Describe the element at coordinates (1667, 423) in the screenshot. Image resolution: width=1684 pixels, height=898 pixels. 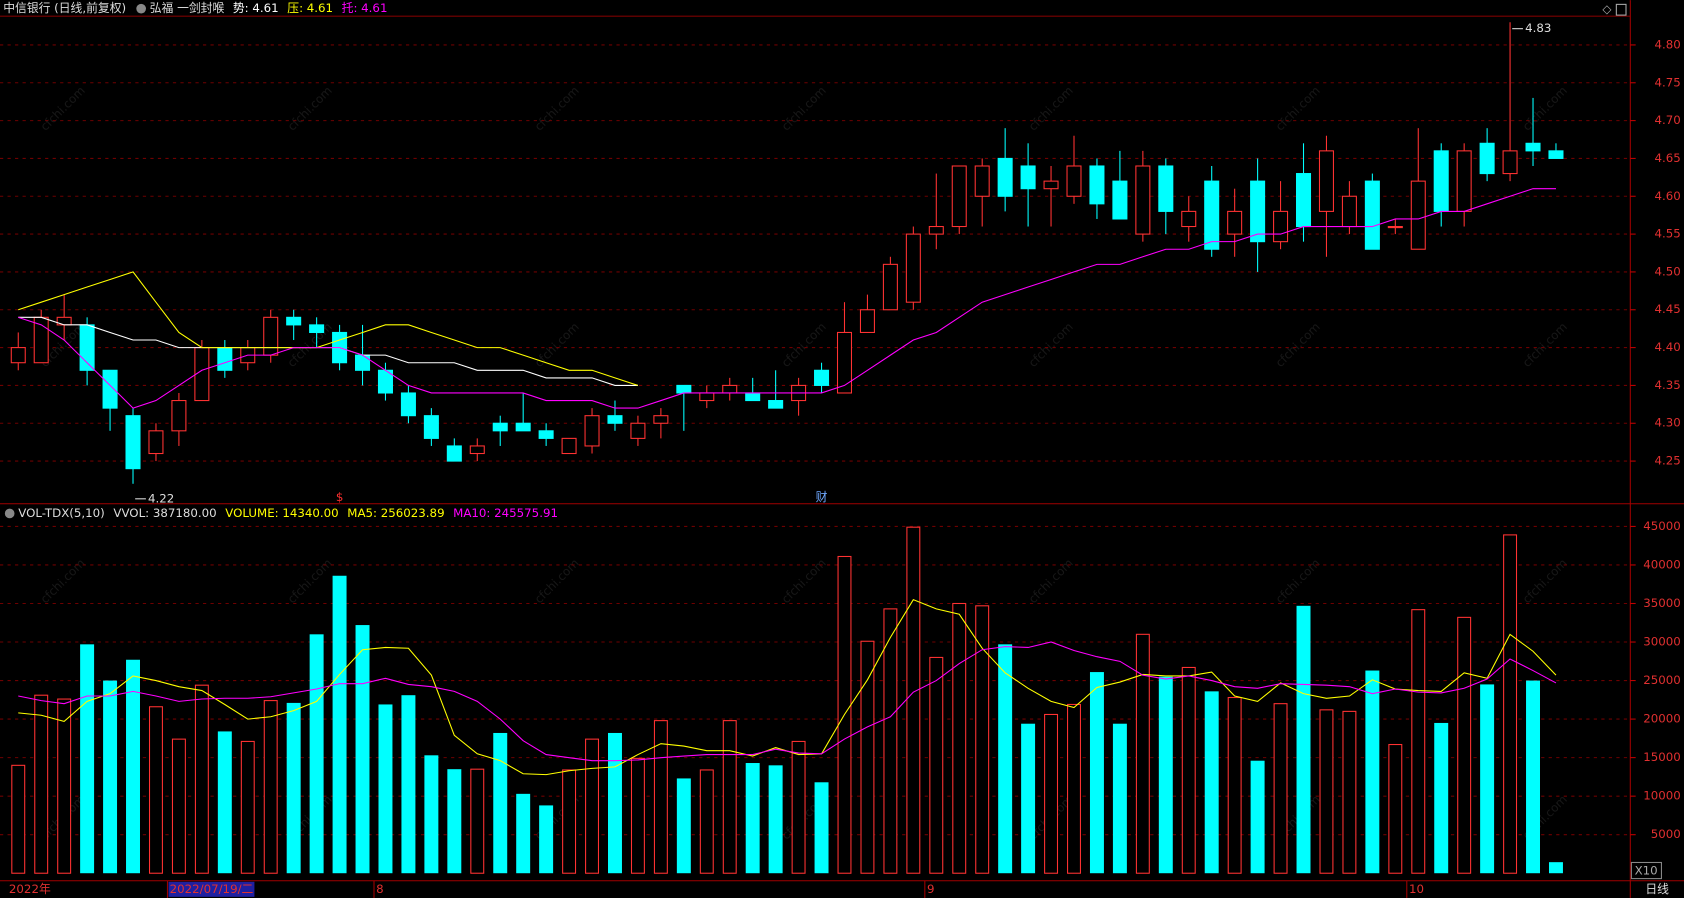
I see `y-tick-label: 4.30` at that location.